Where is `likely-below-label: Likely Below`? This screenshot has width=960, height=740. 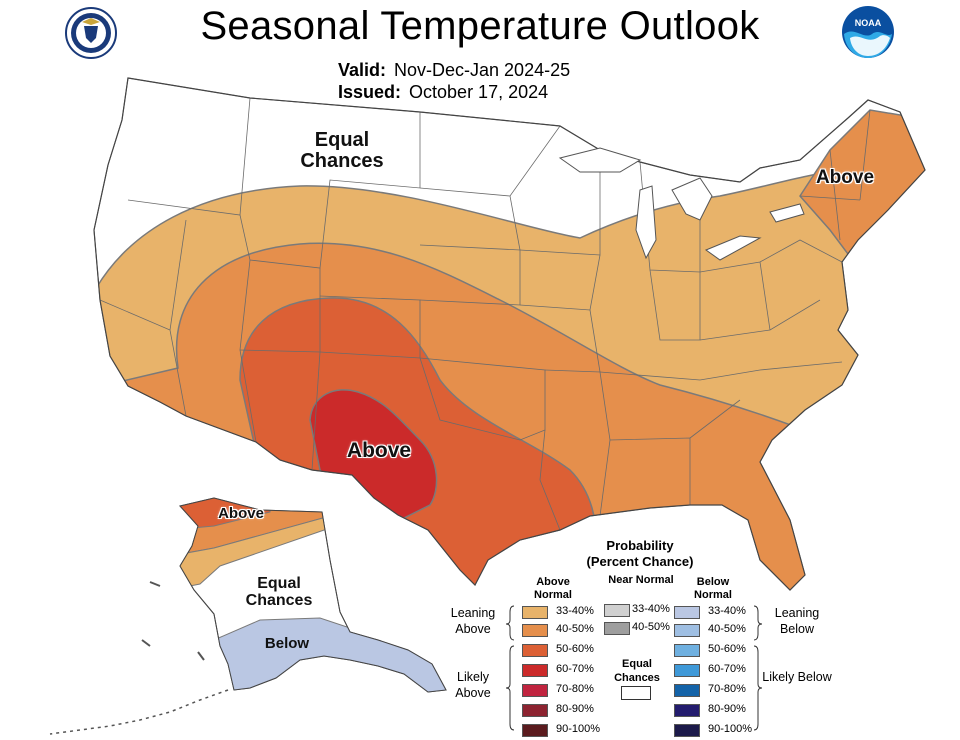
likely-below-label: Likely Below is located at coordinates (797, 677).